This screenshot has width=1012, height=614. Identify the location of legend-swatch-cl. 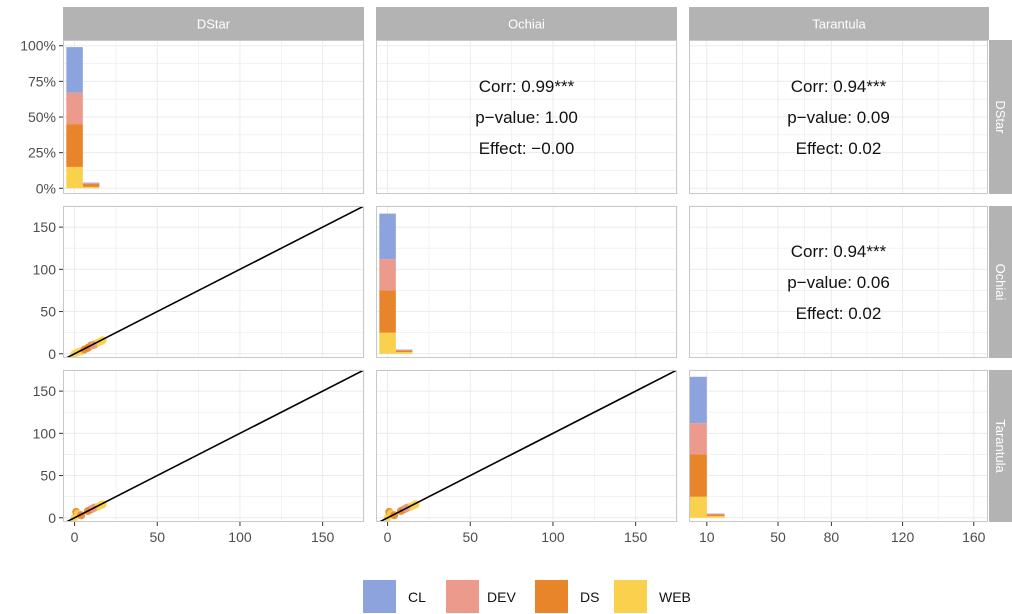
(379, 596).